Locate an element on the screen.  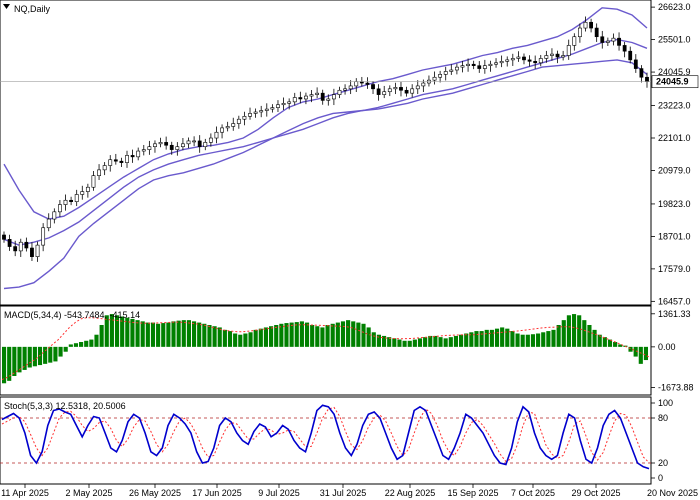
x-tick-label: 31 Jul 2025 is located at coordinates (343, 493).